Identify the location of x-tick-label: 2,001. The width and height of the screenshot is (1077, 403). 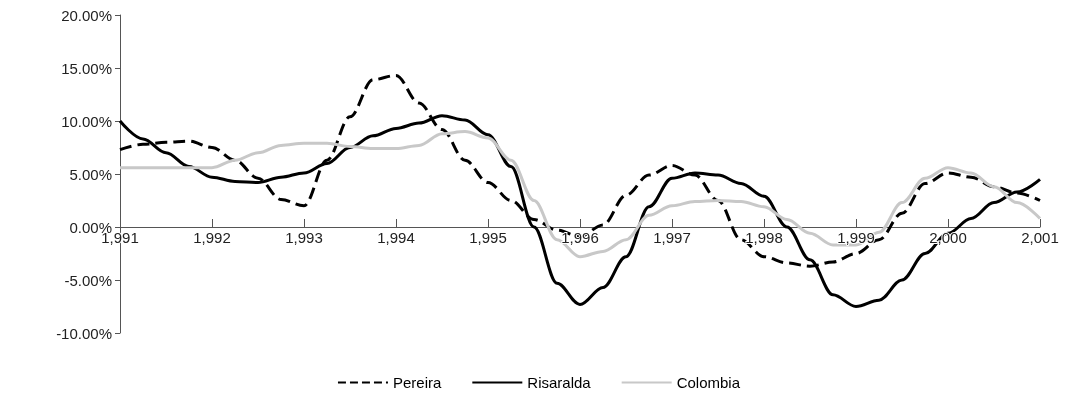
(1040, 237).